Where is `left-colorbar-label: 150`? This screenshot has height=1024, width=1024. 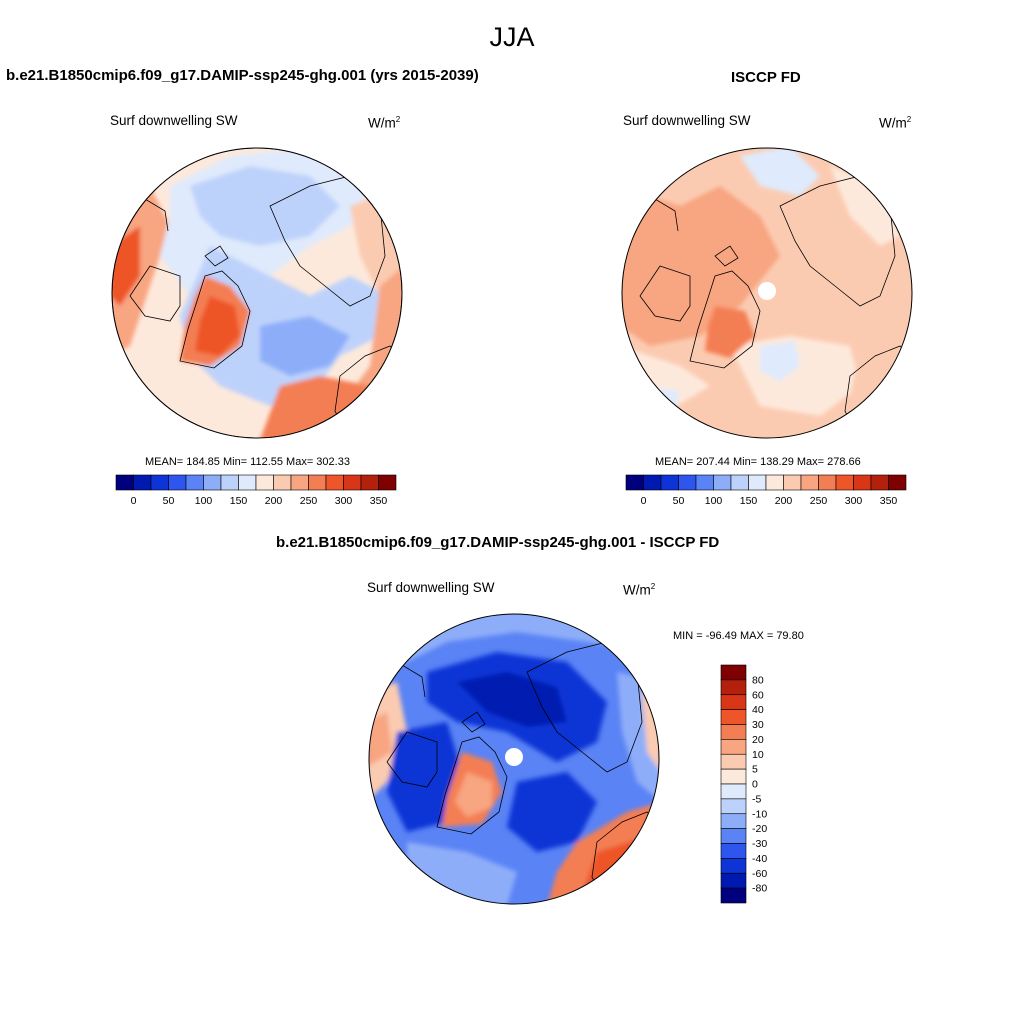 left-colorbar-label: 150 is located at coordinates (239, 501).